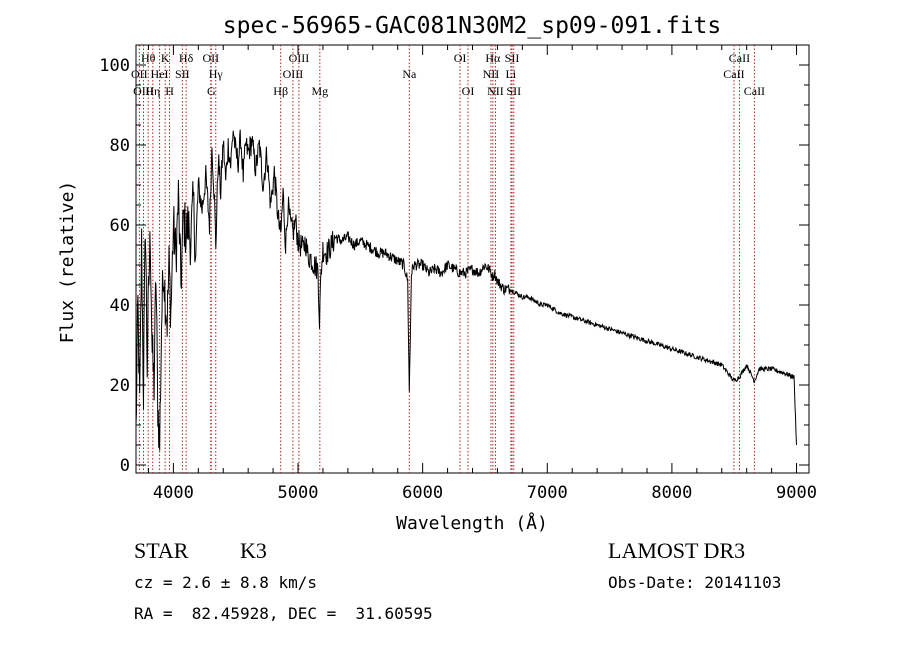 The width and height of the screenshot is (900, 649). What do you see at coordinates (796, 493) in the screenshot?
I see `x-tick-label: 9000` at bounding box center [796, 493].